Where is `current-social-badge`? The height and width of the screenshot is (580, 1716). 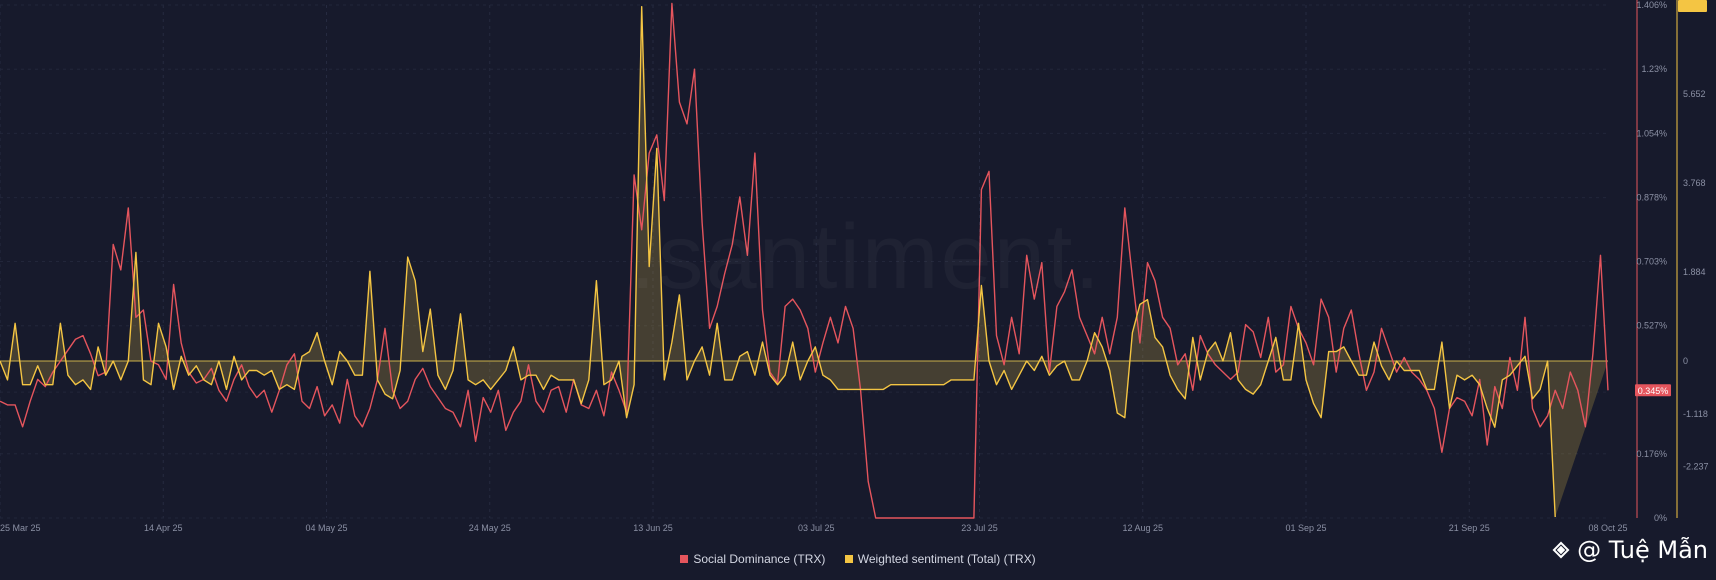 current-social-badge is located at coordinates (1653, 390).